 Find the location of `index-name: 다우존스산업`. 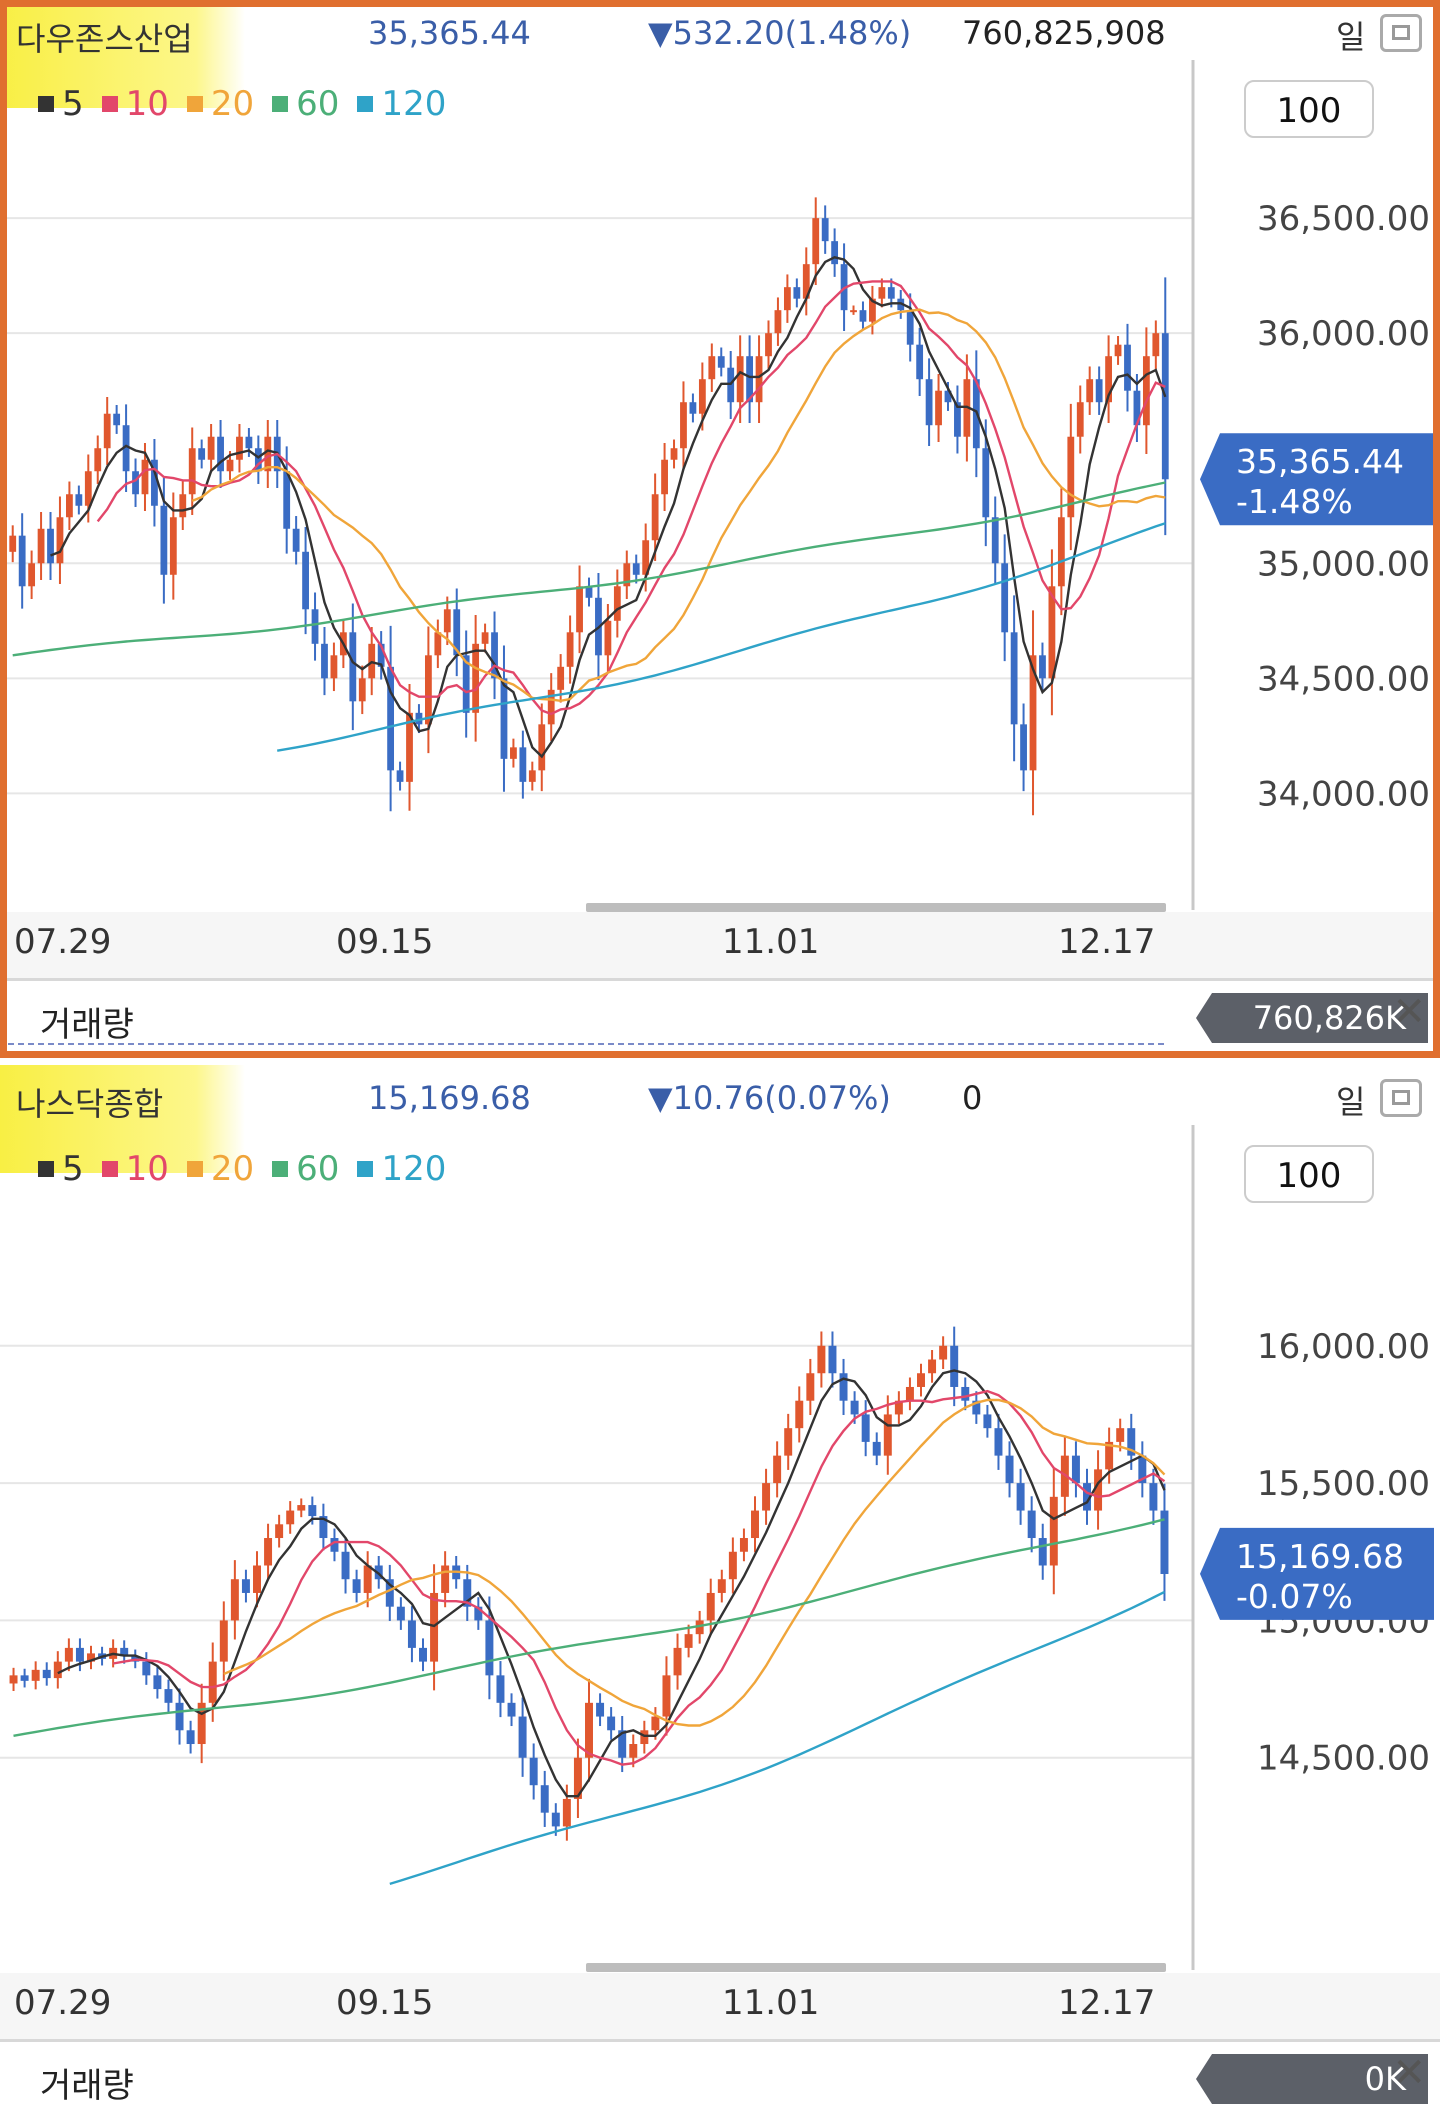

index-name: 다우존스산업 is located at coordinates (104, 39).